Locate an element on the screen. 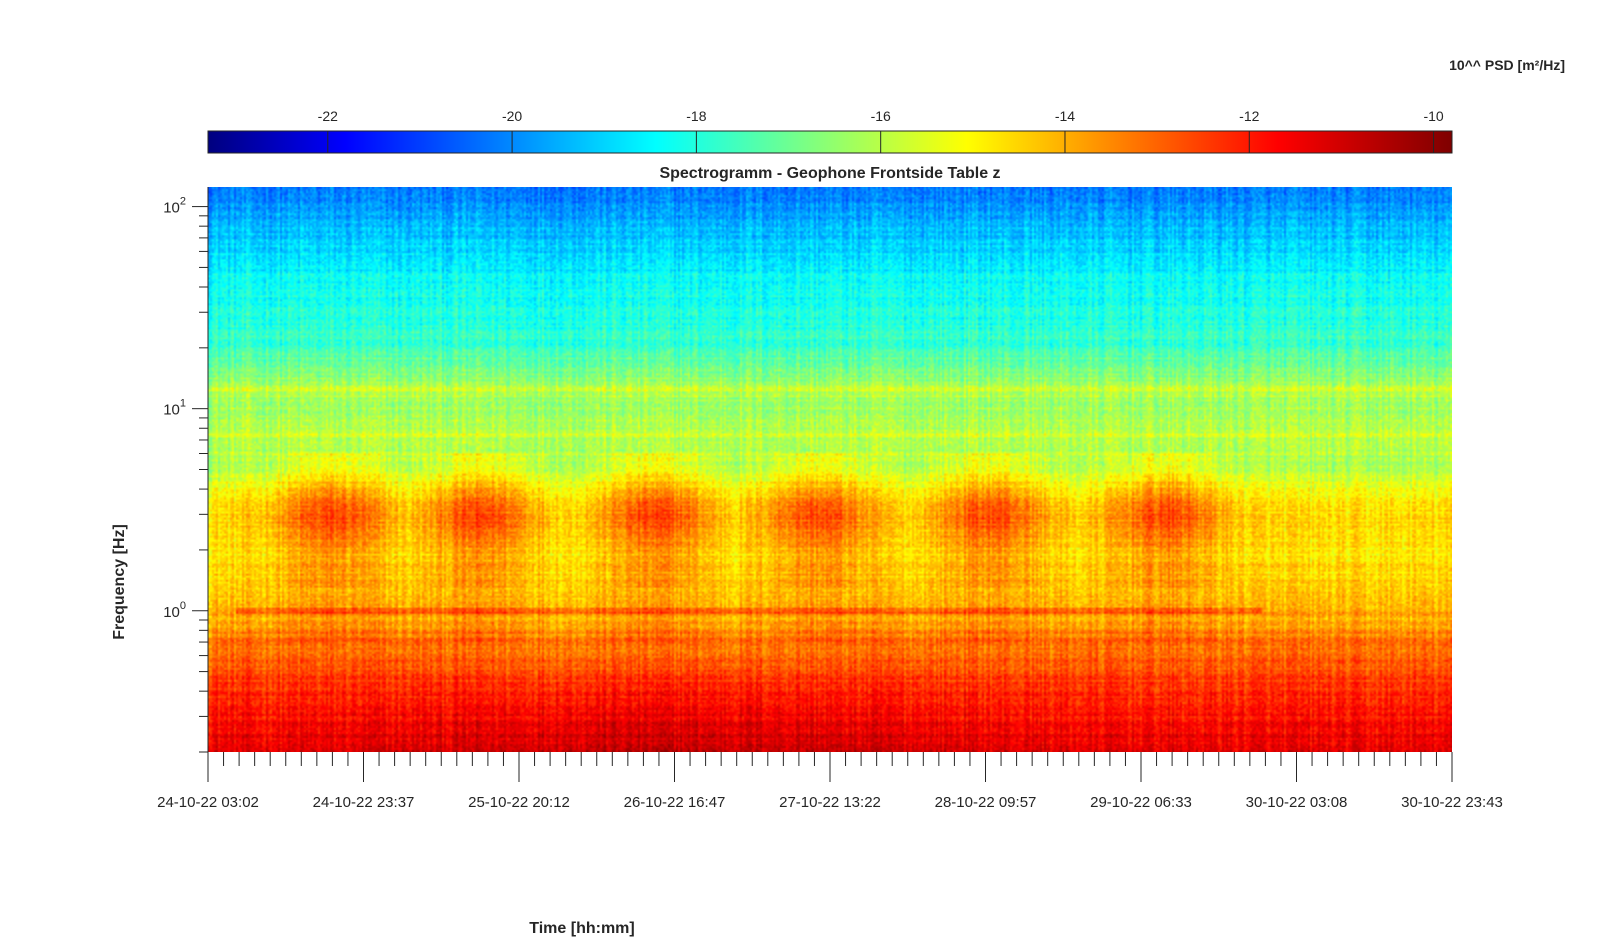  colorbar-tick-label: -16 is located at coordinates (881, 116).